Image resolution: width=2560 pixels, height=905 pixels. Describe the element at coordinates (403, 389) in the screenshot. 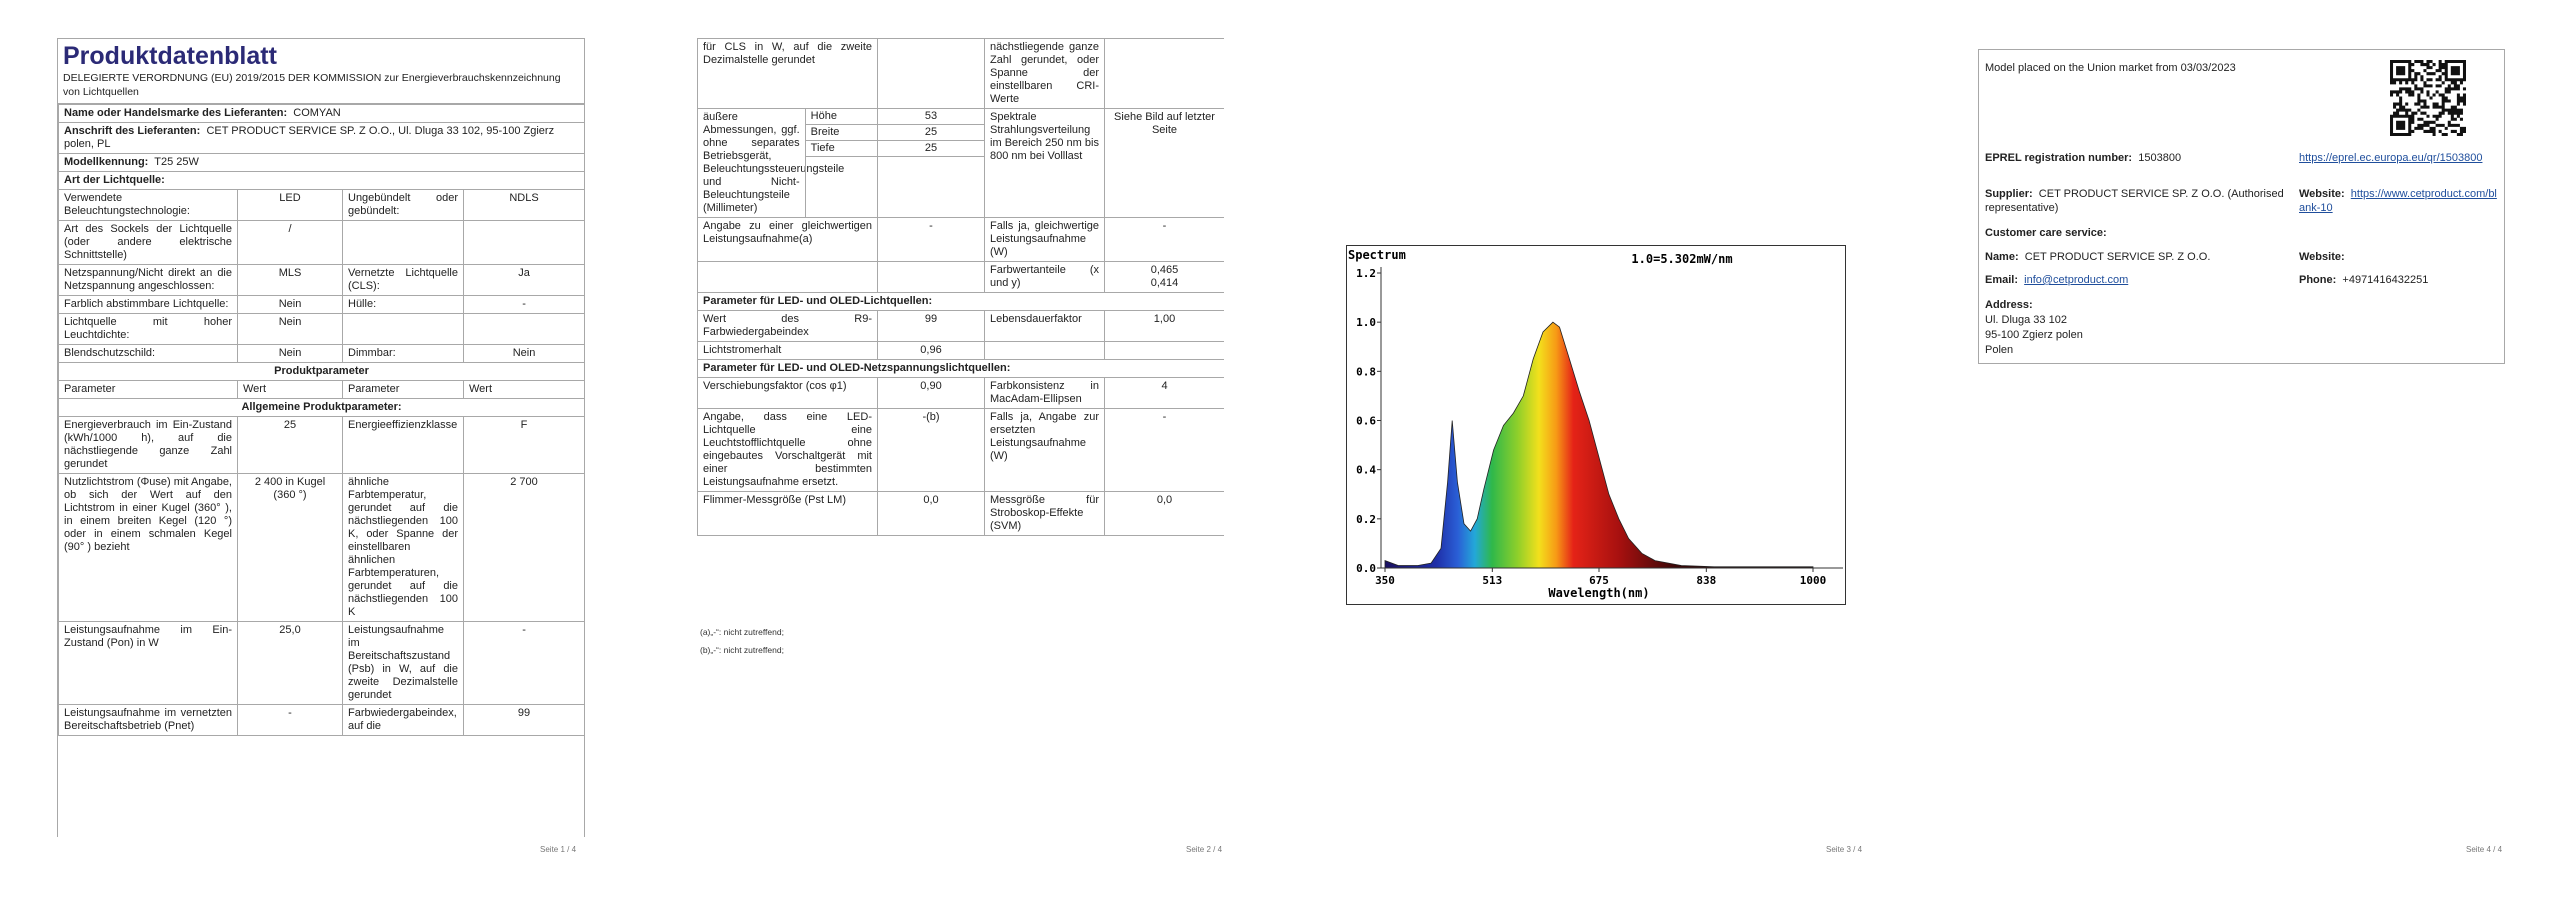

I see `table-cell: Parameter` at that location.